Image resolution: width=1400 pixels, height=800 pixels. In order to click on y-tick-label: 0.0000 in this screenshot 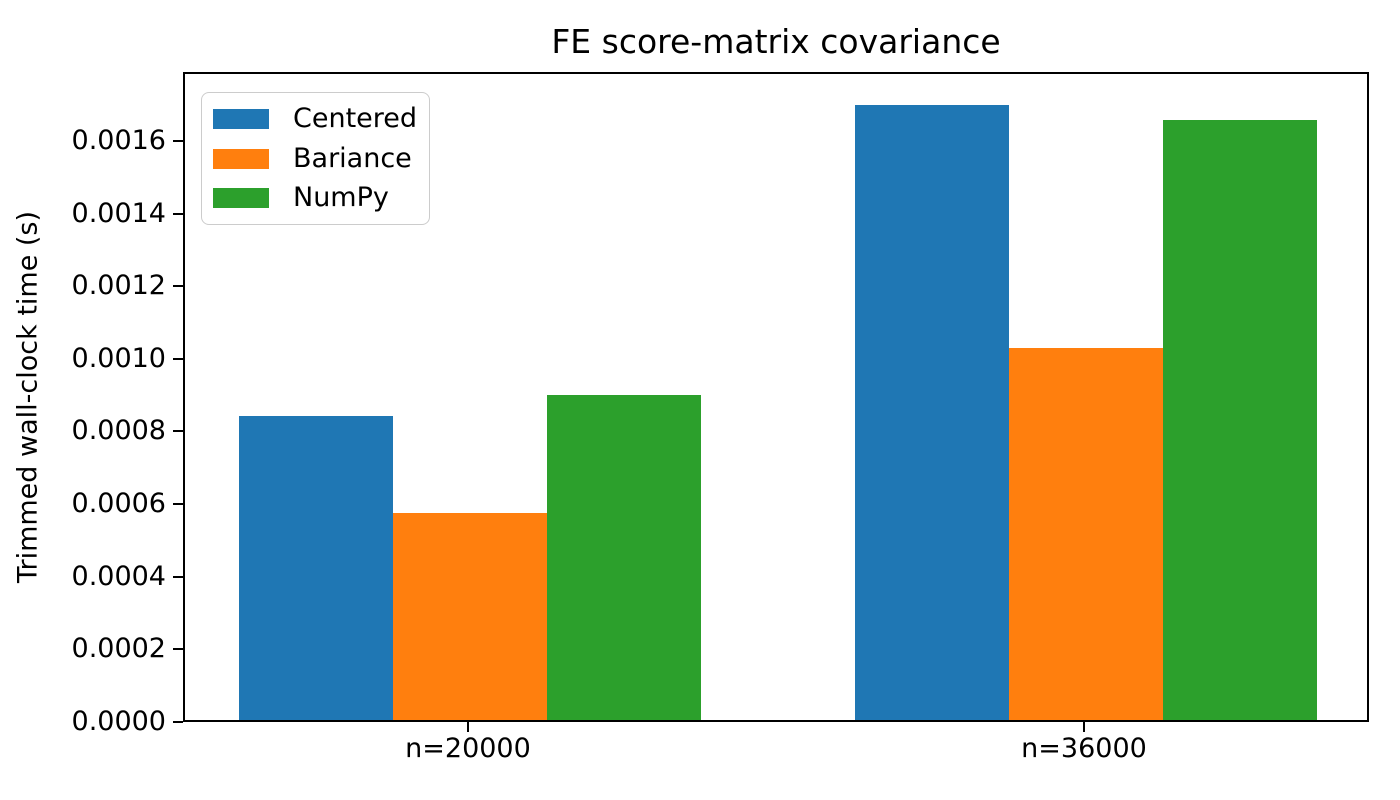, I will do `click(118, 721)`.